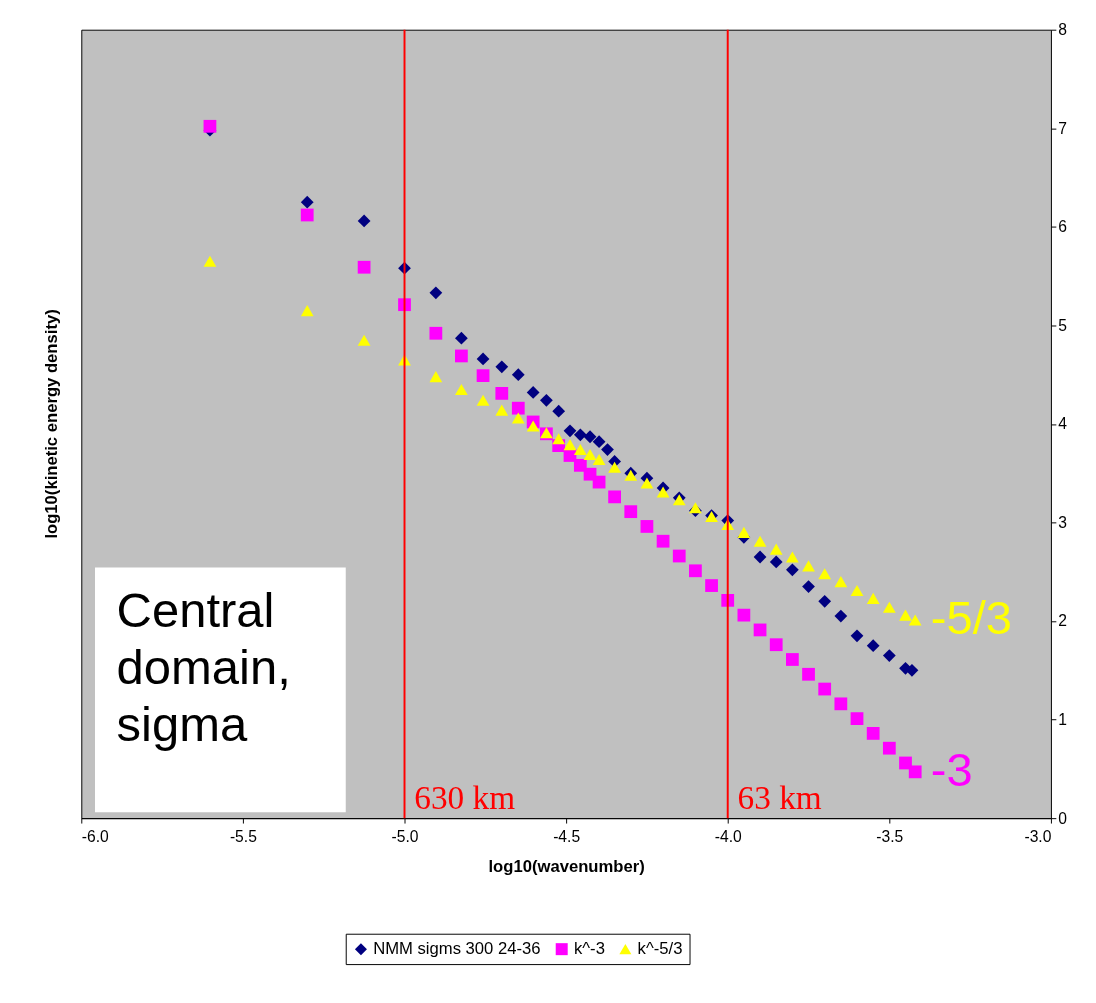  What do you see at coordinates (243, 837) in the screenshot?
I see `x-tick-label: -5.5` at bounding box center [243, 837].